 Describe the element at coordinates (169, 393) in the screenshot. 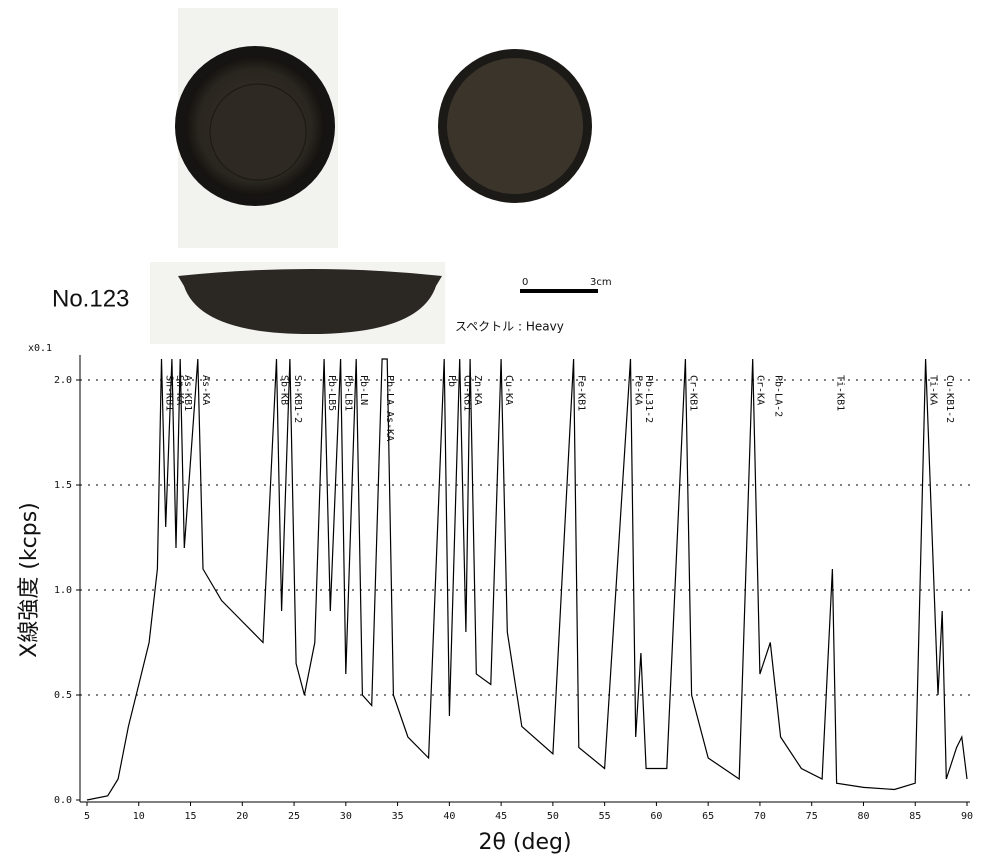

I see `peak-label: Sn-KB1` at that location.